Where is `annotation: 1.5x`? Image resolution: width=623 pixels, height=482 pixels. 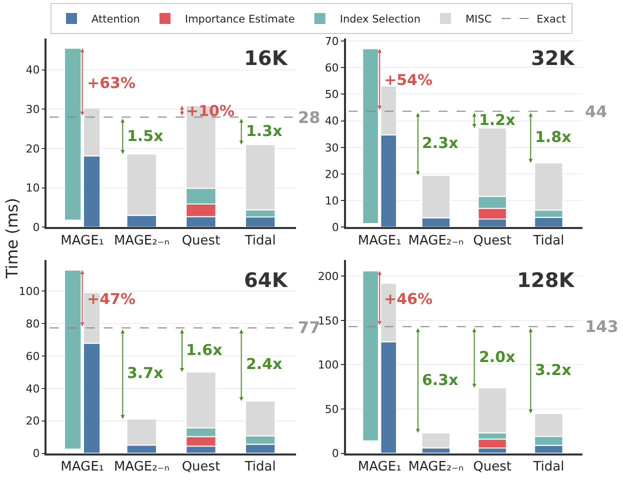
annotation: 1.5x is located at coordinates (145, 136).